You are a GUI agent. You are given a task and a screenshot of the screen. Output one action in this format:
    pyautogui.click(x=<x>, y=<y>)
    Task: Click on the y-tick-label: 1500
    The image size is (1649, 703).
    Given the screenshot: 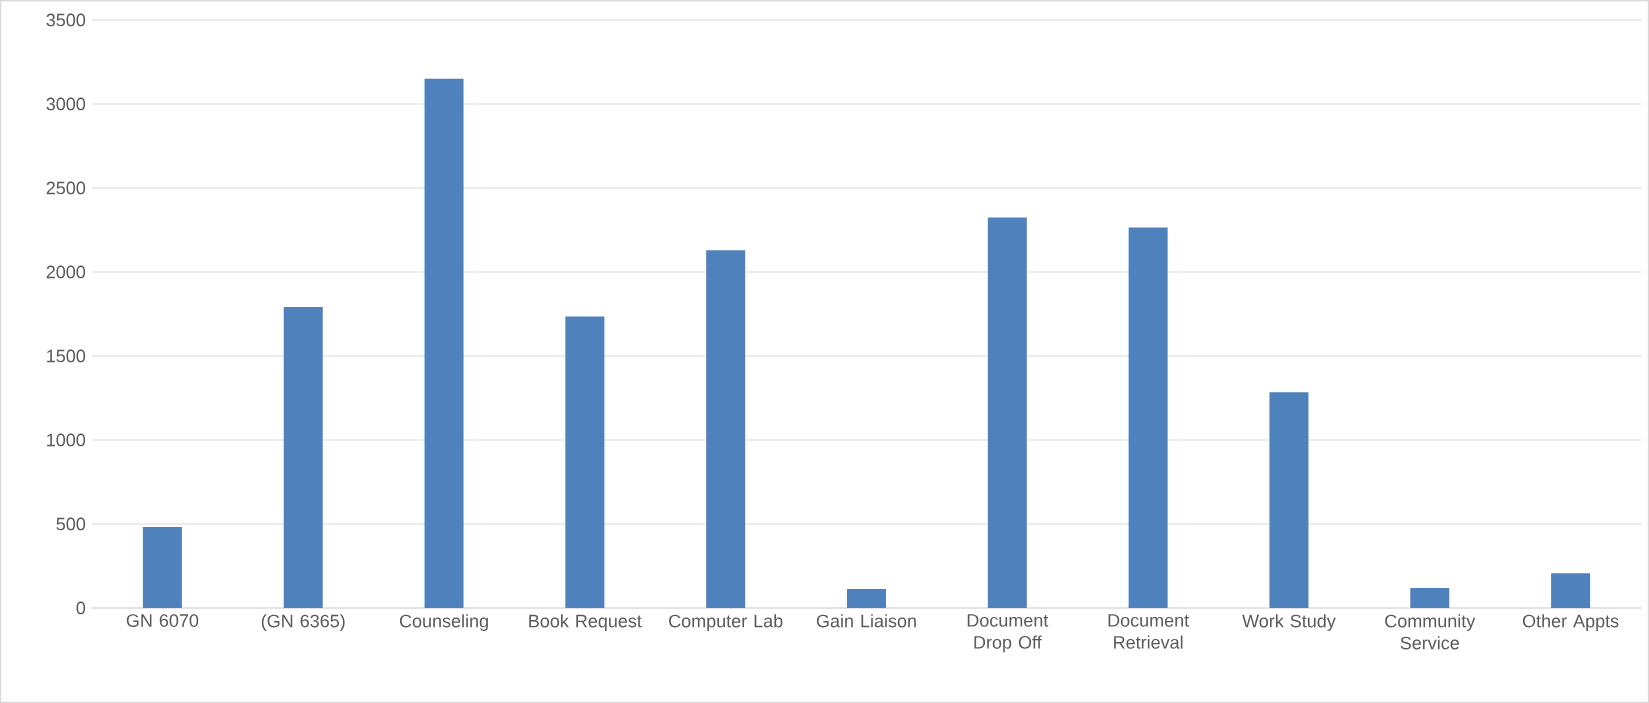 What is the action you would take?
    pyautogui.click(x=66, y=356)
    